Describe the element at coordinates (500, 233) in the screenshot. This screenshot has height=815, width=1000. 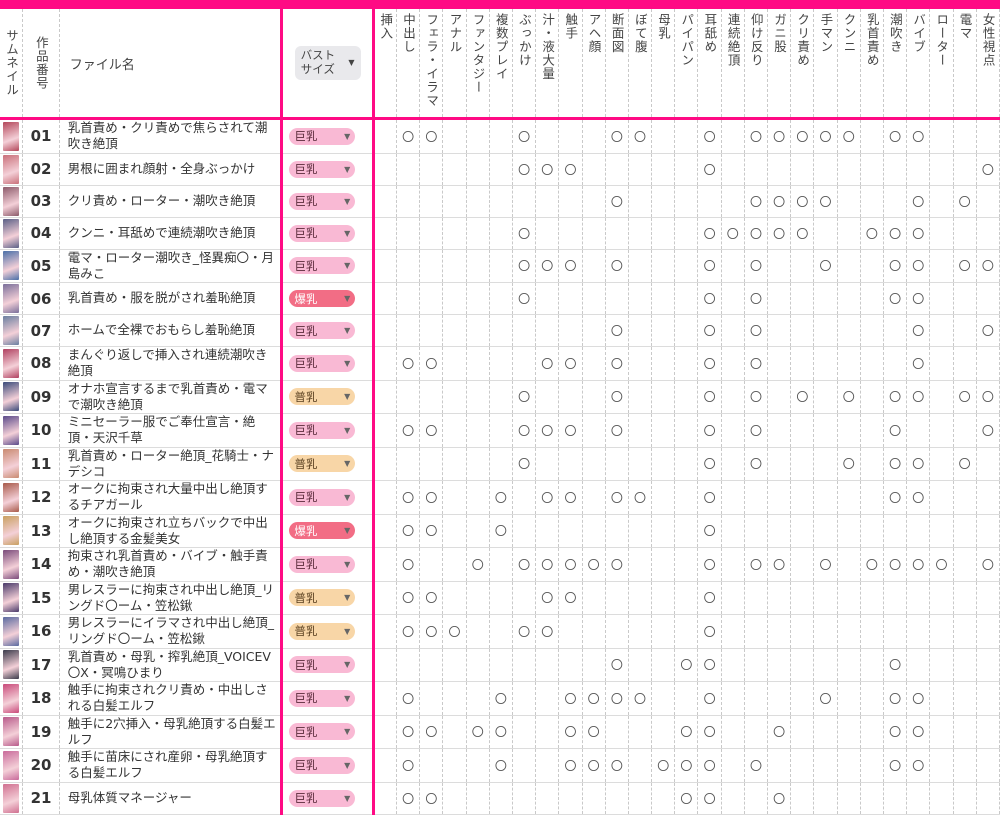
I see `table-row: 04 クンニ・耳舐めで連続潮吹き絶頂 巨乳 ▼ 〇〇〇〇〇〇〇〇〇` at that location.